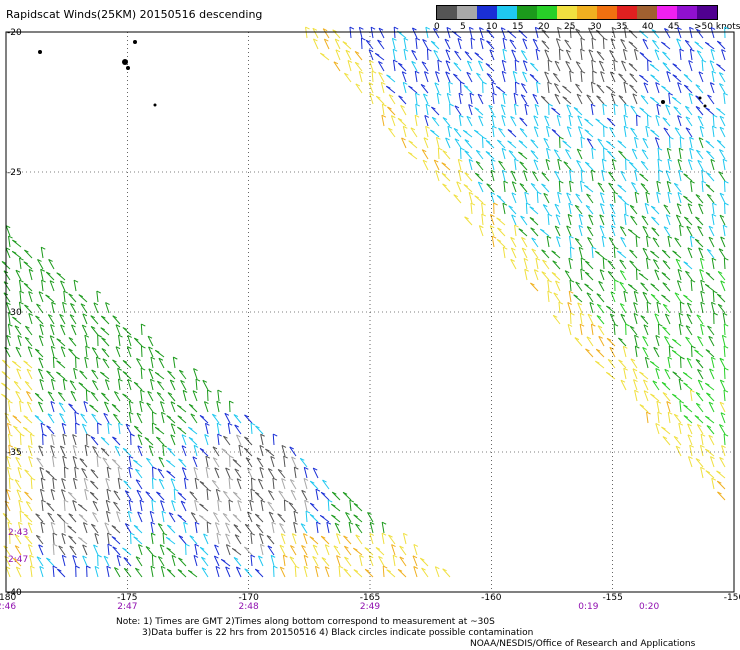 Image resolution: width=740 pixels, height=650 pixels. What do you see at coordinates (527, 12) in the screenshot?
I see `legend-swatch` at bounding box center [527, 12].